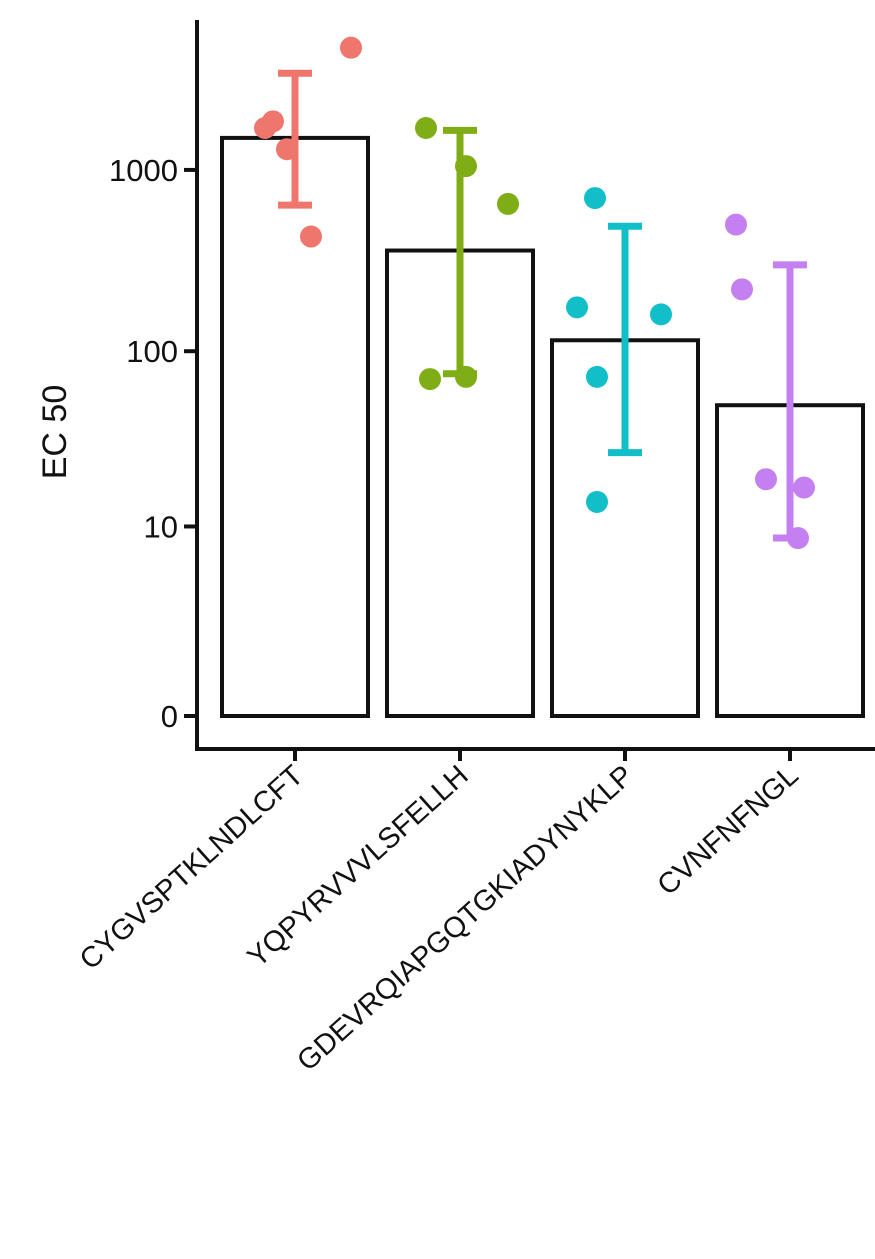 This screenshot has height=1259, width=875. Describe the element at coordinates (153, 443) in the screenshot. I see `y-ticks-layer: 0 10 100 1000` at that location.